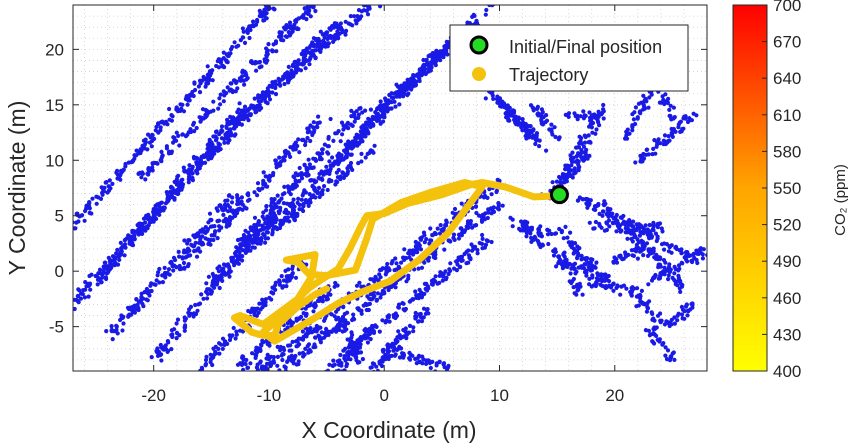 This screenshot has width=857, height=445. I want to click on x-tick-label: -10, so click(269, 395).